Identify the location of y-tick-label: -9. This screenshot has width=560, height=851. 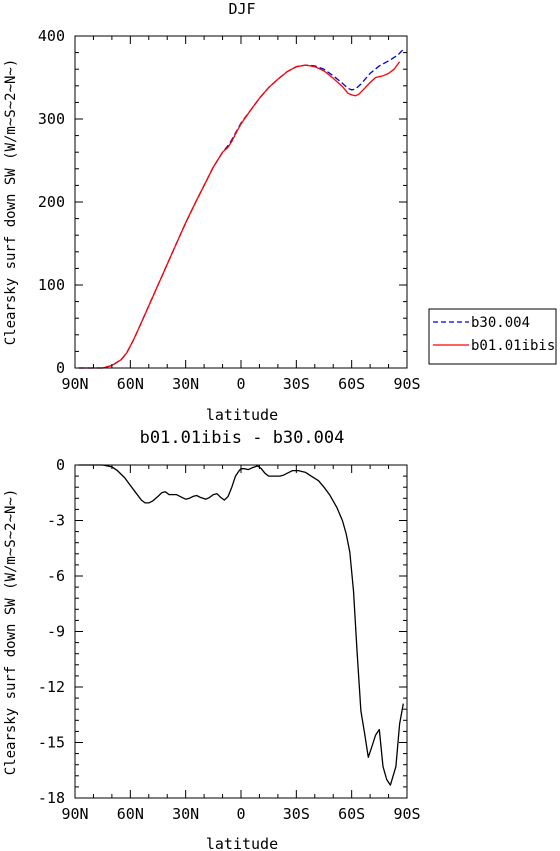
(56, 632).